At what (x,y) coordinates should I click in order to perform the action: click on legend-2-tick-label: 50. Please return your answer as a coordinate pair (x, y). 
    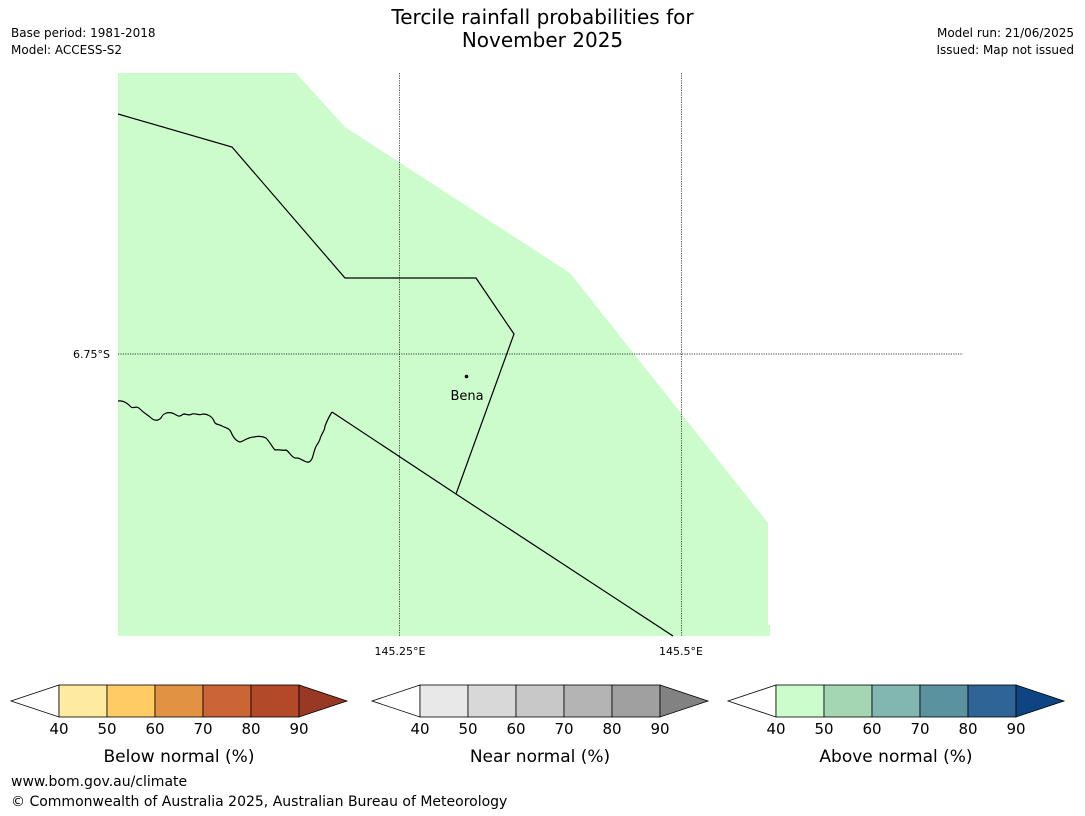
    Looking at the image, I should click on (467, 729).